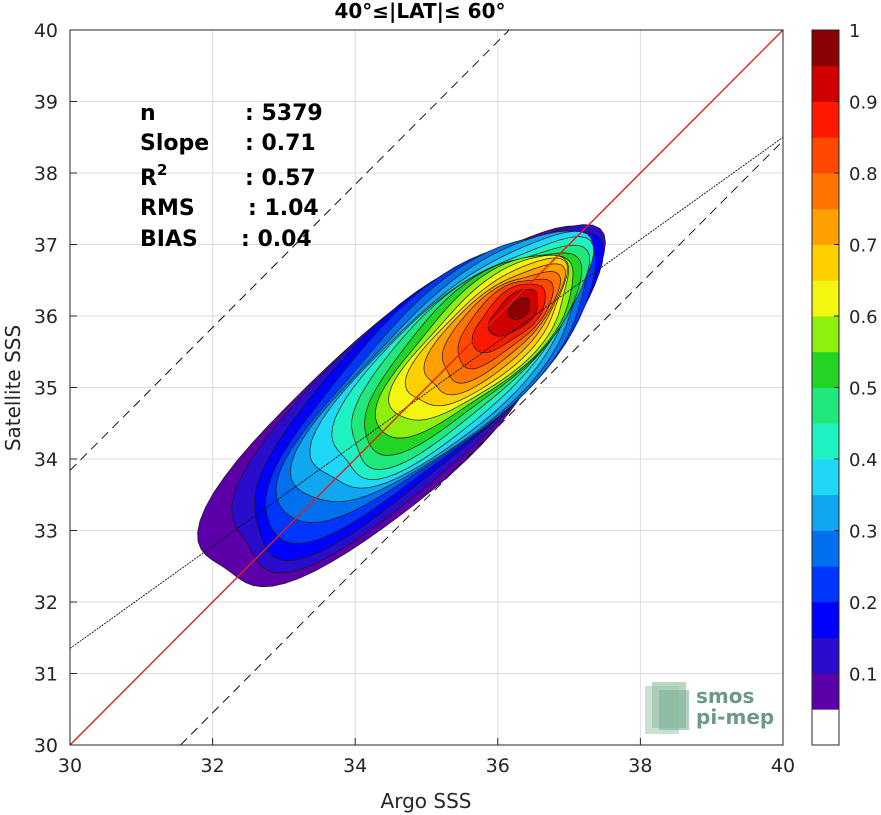 Image resolution: width=881 pixels, height=815 pixels. Describe the element at coordinates (498, 766) in the screenshot. I see `x-tick-label: 36` at that location.